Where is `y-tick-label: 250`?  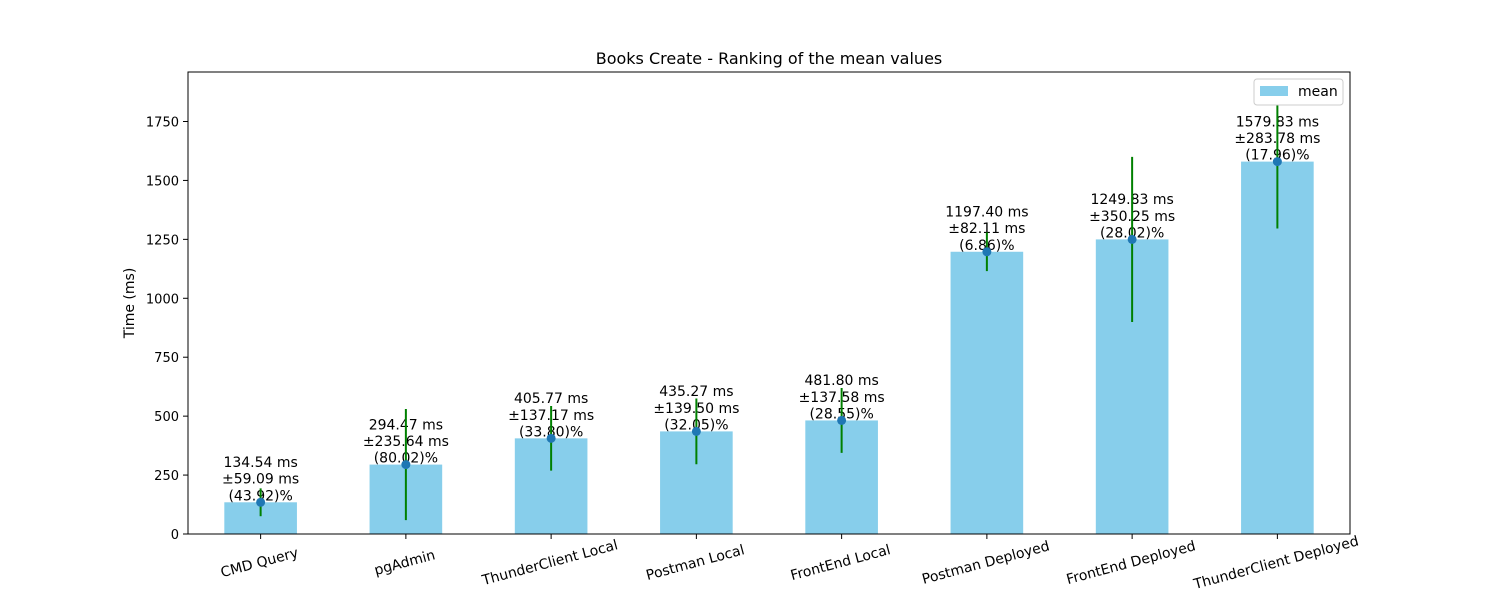
y-tick-label: 250 is located at coordinates (166, 476).